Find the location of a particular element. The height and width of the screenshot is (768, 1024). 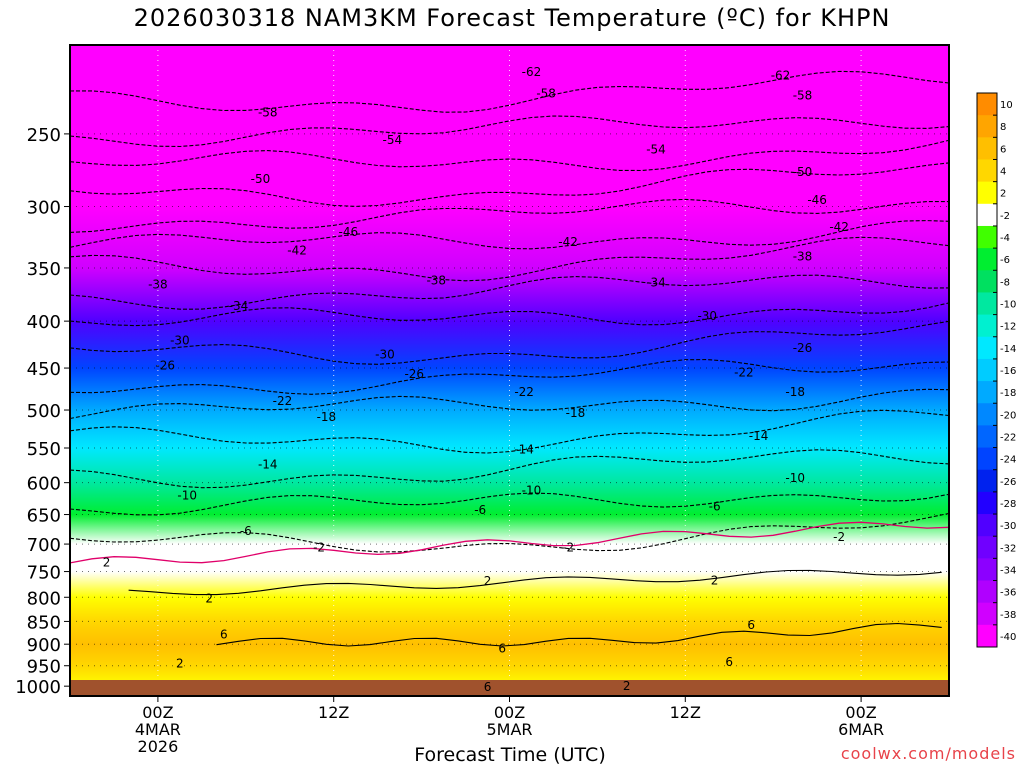

y-tick-label: 1000 is located at coordinates (38, 687).